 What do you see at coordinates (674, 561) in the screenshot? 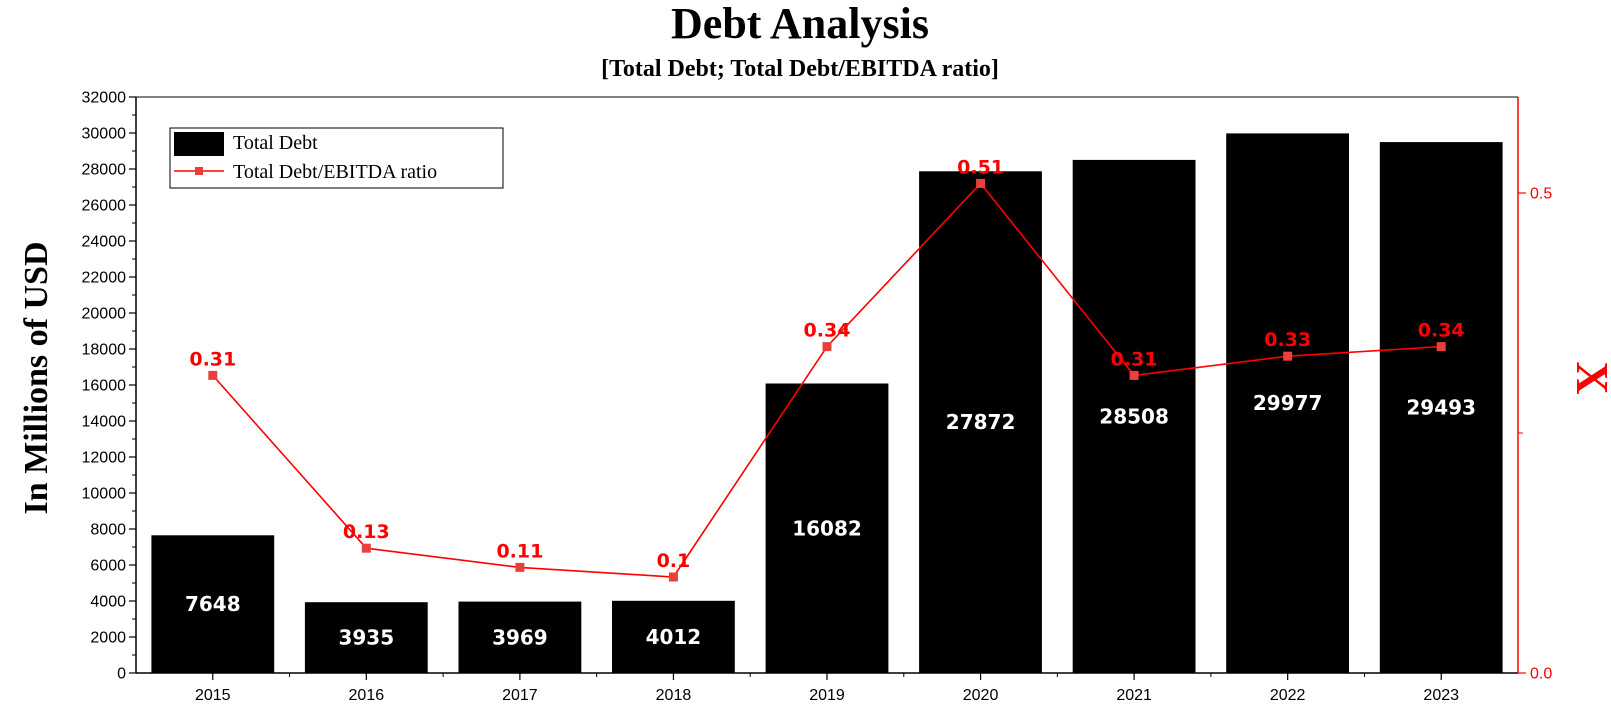
I see `ratio-label-2018: 0.1` at bounding box center [674, 561].